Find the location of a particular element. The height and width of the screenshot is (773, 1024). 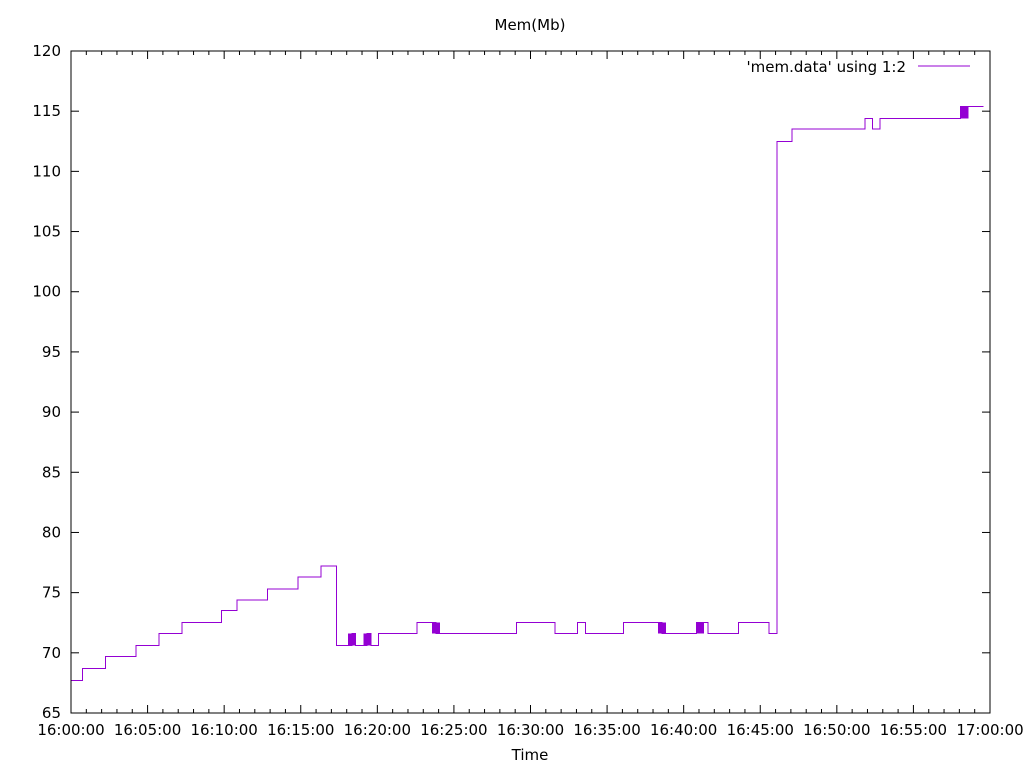

x-tick-label: 16:10:00 is located at coordinates (223, 730).